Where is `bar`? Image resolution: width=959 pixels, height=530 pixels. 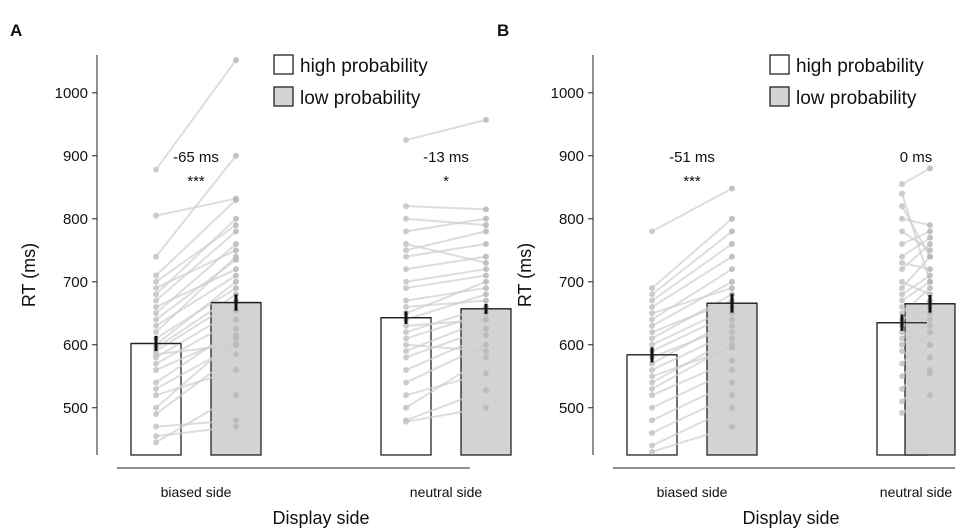 bar is located at coordinates (236, 378).